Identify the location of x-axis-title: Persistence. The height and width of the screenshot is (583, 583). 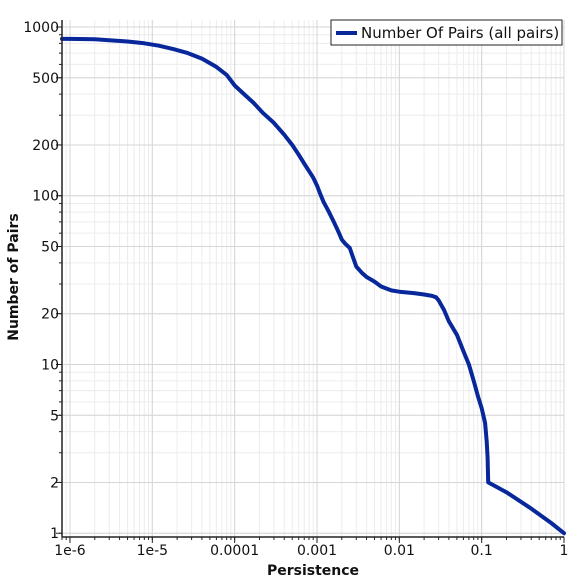
(313, 571).